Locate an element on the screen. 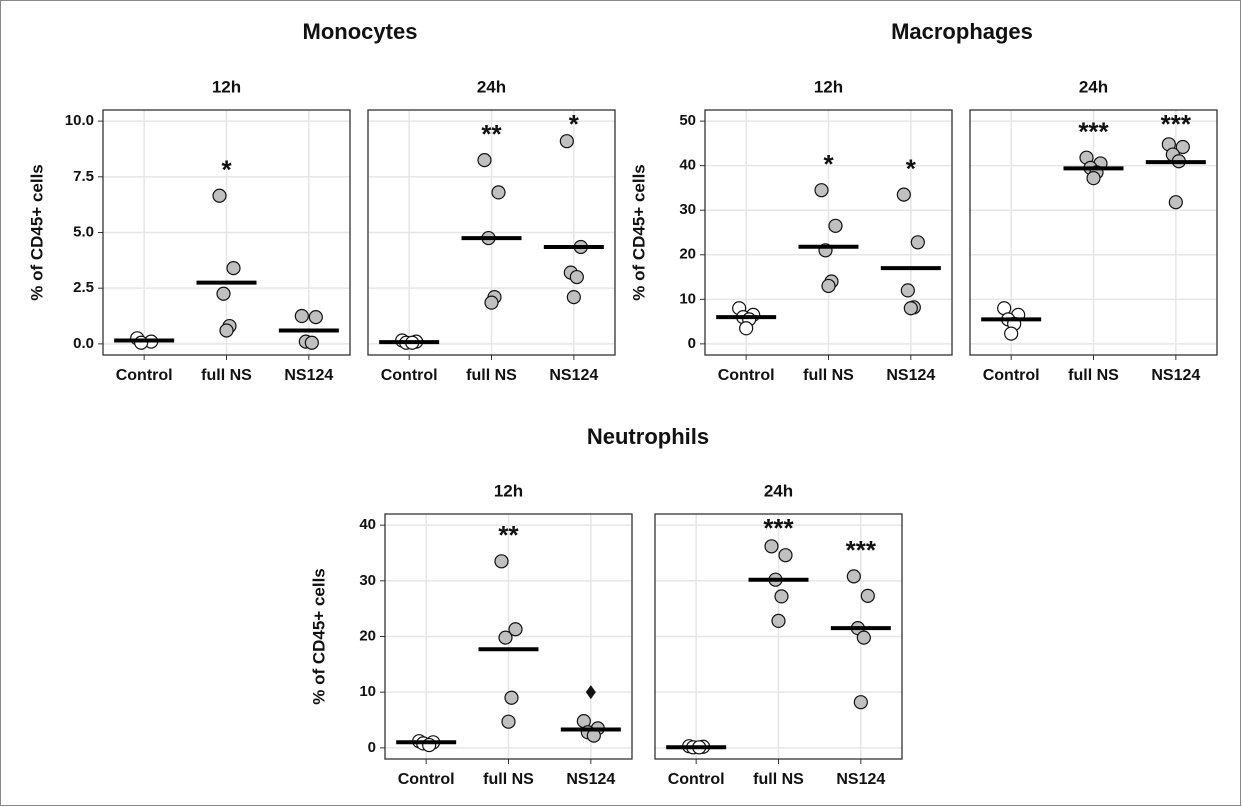  y-tick-label: 5.0 is located at coordinates (83, 231).